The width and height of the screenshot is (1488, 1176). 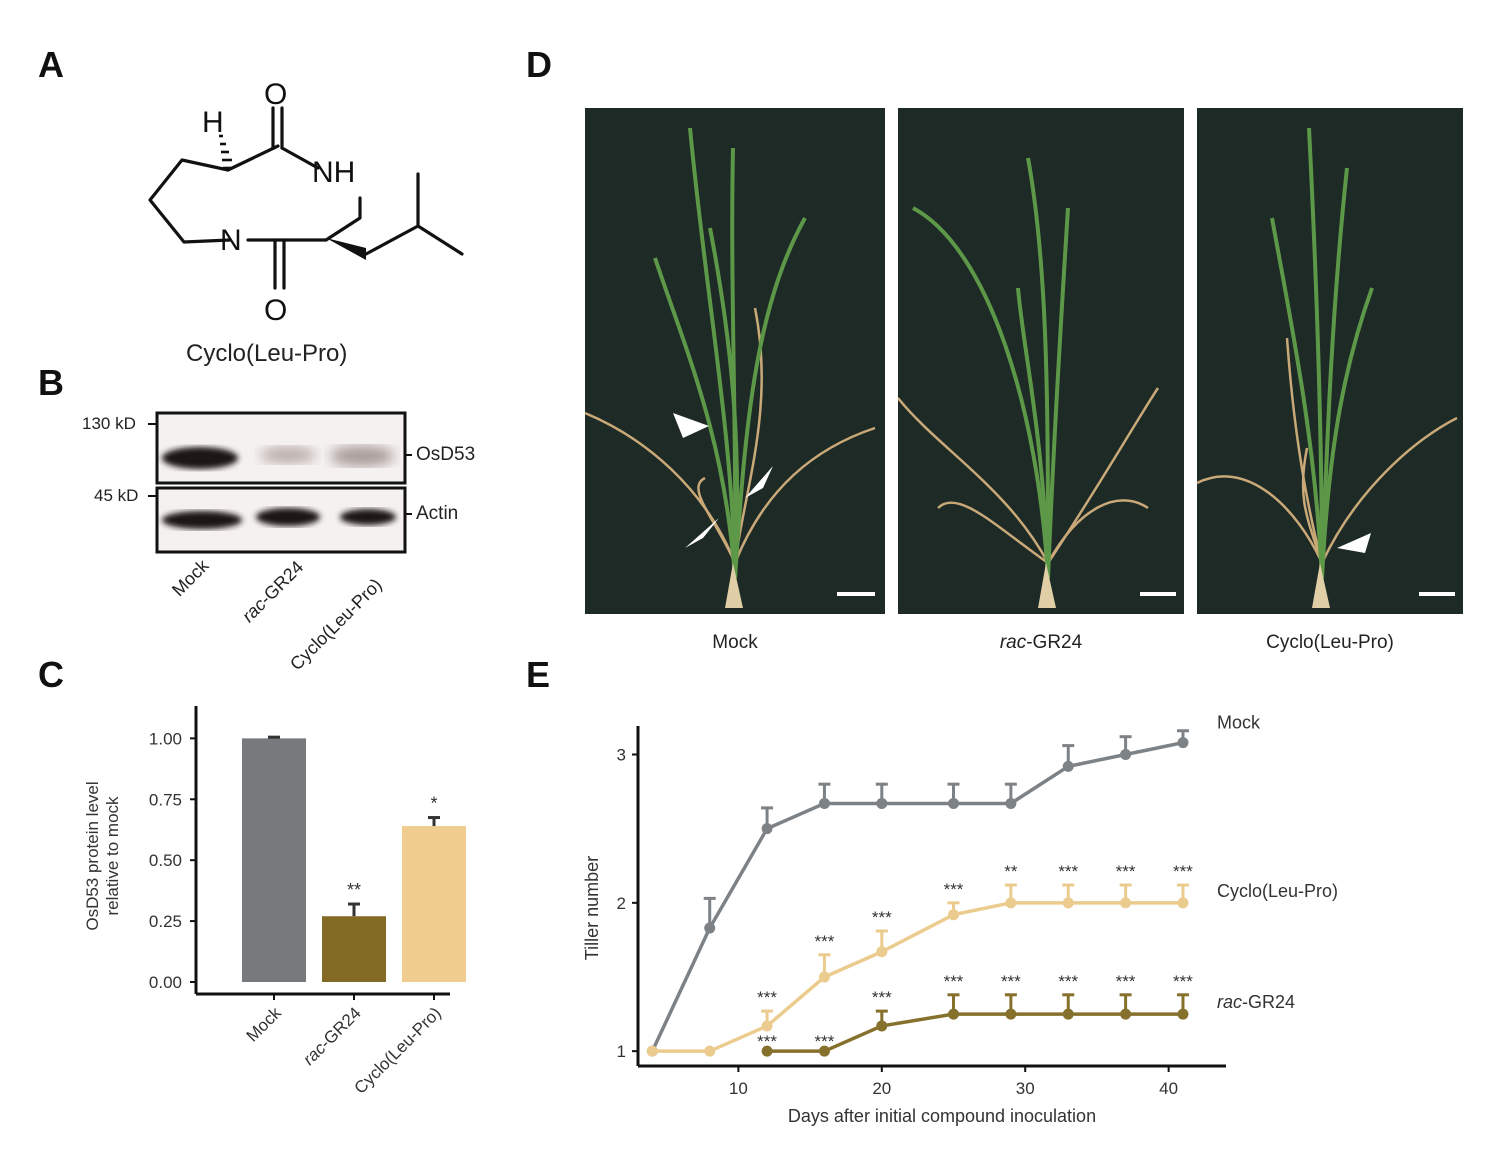 What do you see at coordinates (1168, 1088) in the screenshot?
I see `x-tick-label: 40` at bounding box center [1168, 1088].